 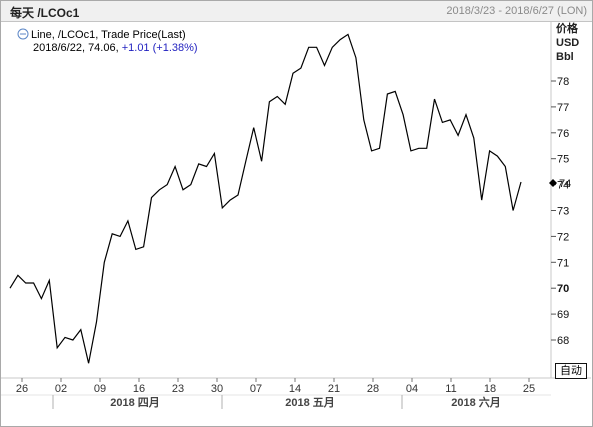 I want to click on y-tick-label: 78, so click(x=563, y=82).